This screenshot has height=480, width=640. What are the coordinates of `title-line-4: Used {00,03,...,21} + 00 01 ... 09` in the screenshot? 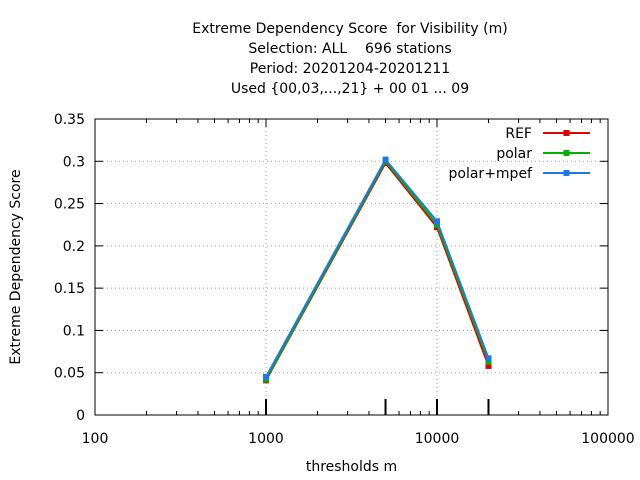 It's located at (350, 89).